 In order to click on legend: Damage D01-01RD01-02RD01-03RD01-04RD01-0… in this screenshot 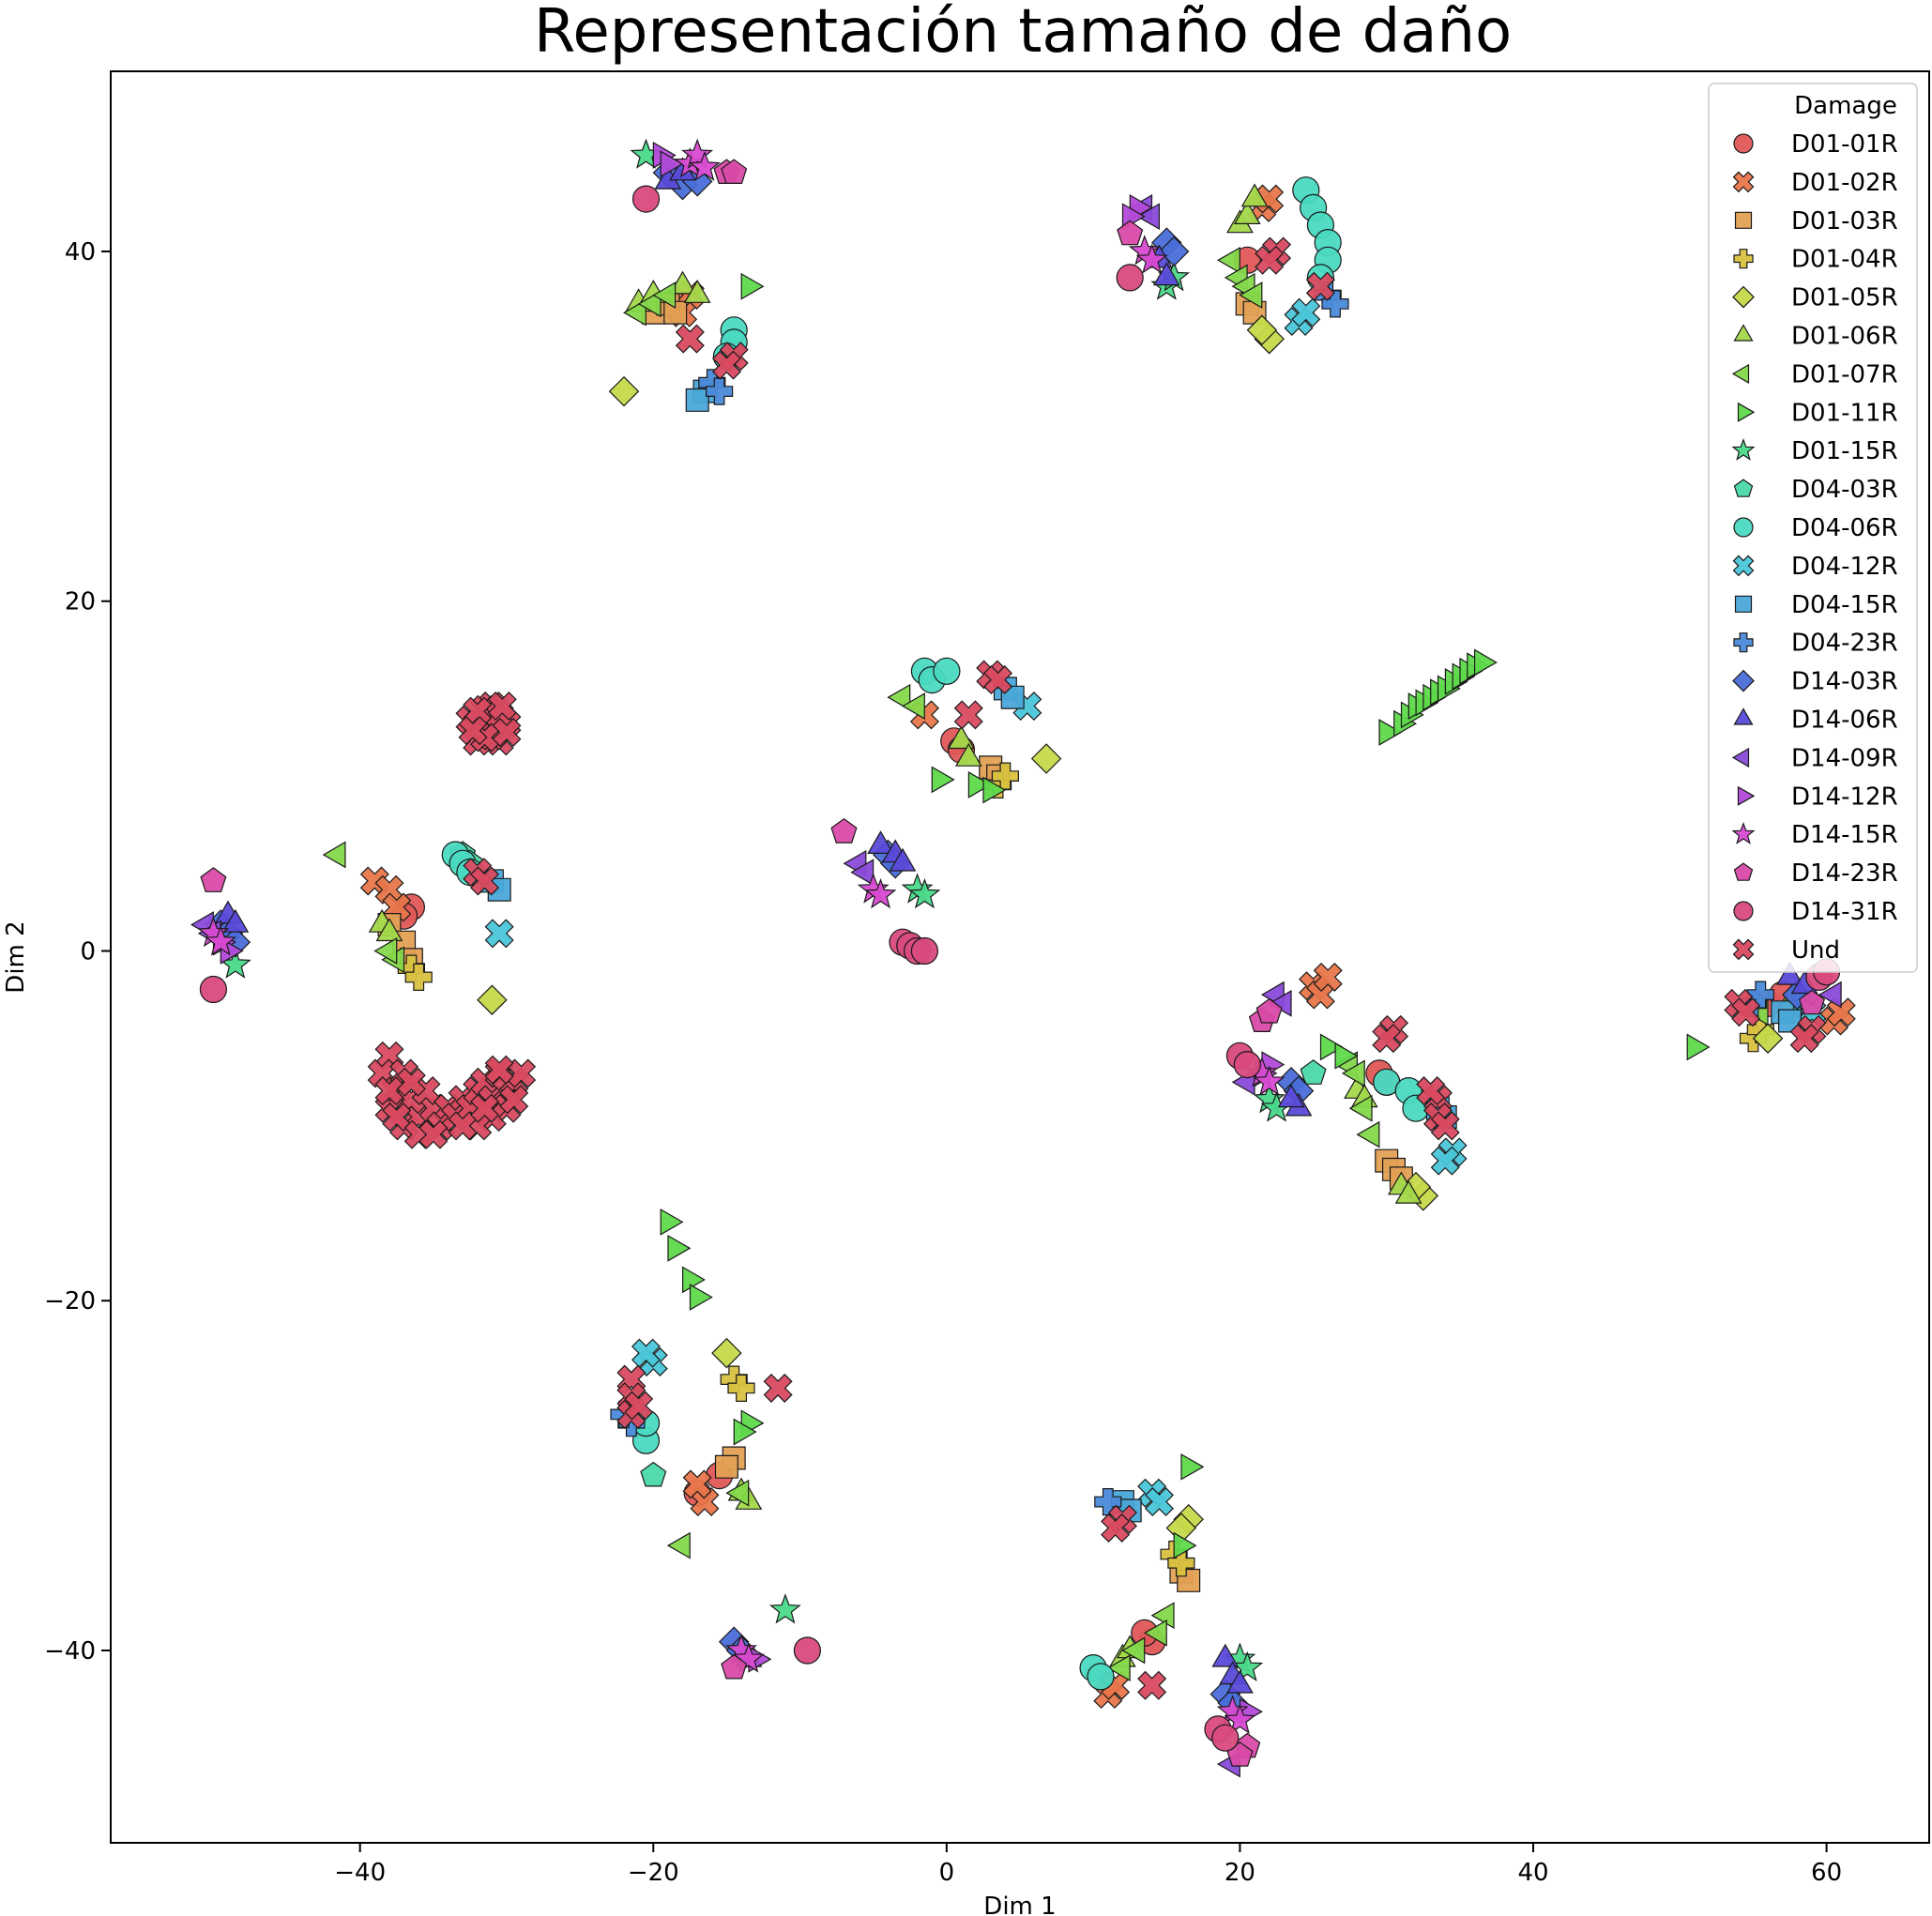, I will do `click(1813, 528)`.